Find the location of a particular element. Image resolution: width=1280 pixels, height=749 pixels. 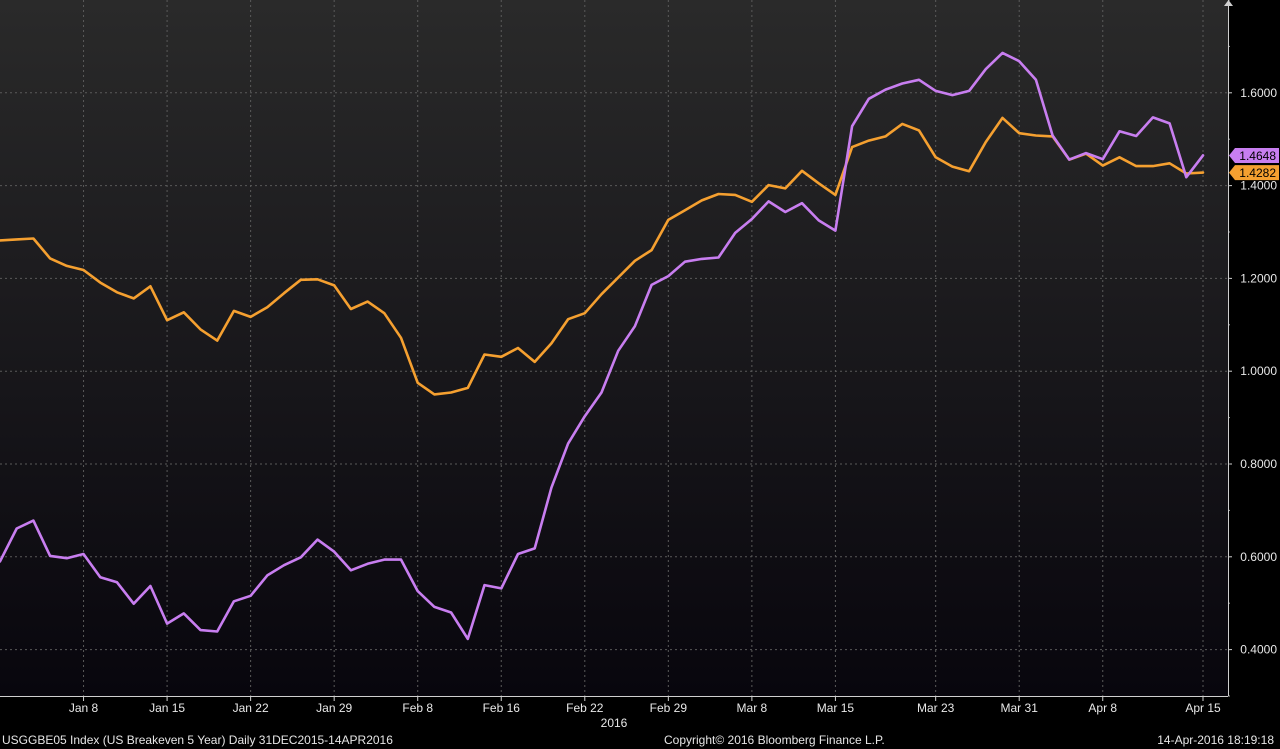

footer-timestamp: 14-Apr-2016 18:19:18 is located at coordinates (1215, 740).